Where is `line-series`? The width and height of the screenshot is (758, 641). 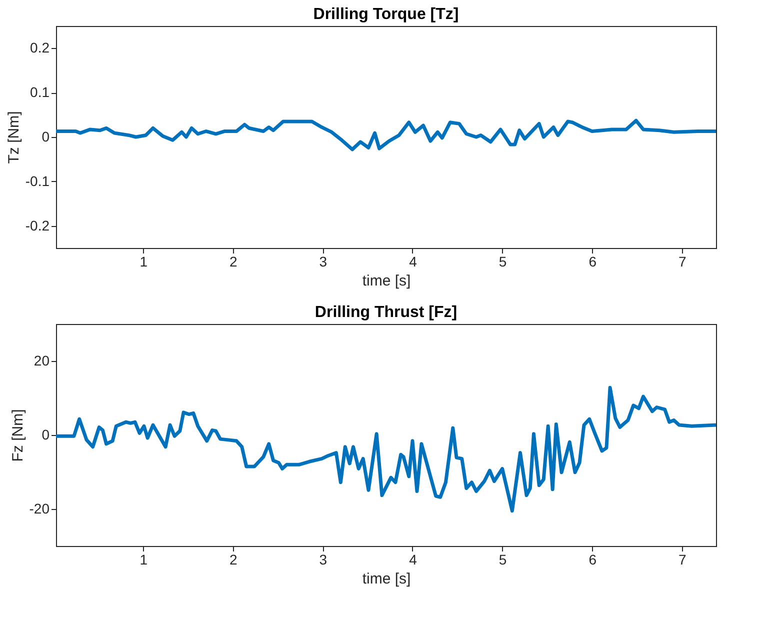
line-series is located at coordinates (386, 135).